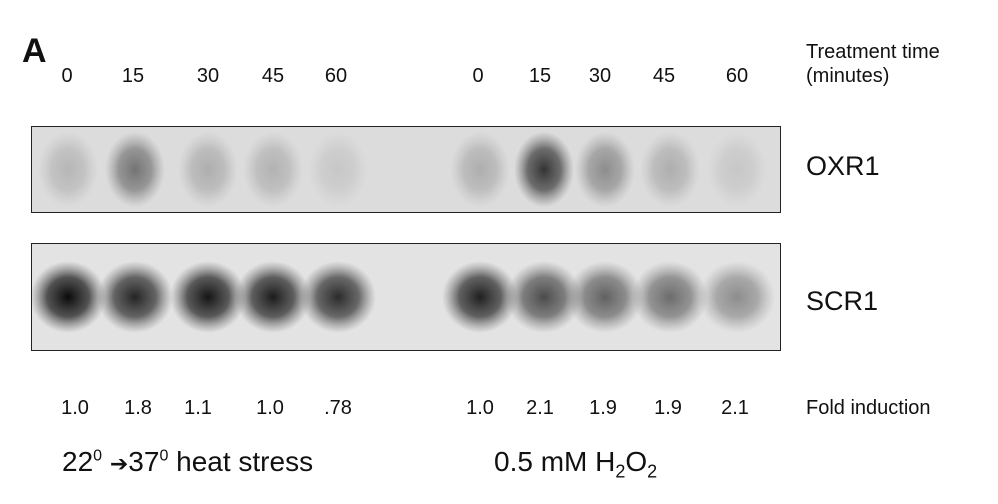 The width and height of the screenshot is (998, 504). I want to click on arrow-right-icon: ➔, so click(119, 463).